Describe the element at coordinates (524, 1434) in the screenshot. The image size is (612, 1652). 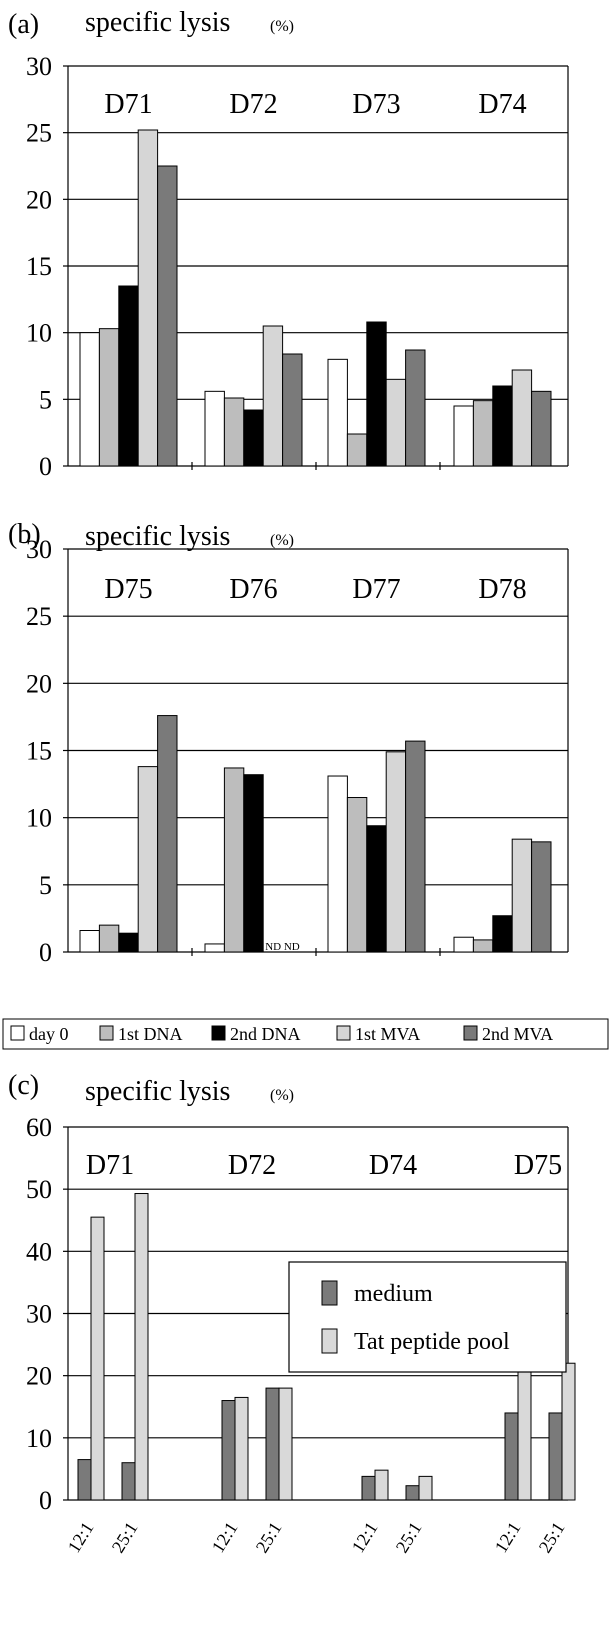
I see `bar-c-D75-12-1-tat-peptide-pool` at that location.